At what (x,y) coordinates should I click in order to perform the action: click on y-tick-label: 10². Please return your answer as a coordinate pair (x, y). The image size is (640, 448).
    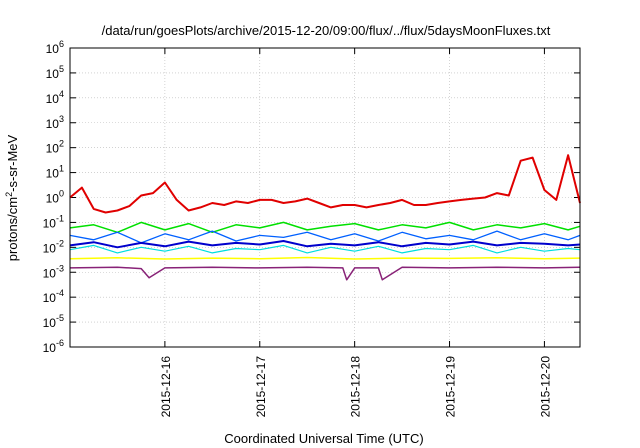
    Looking at the image, I should click on (55, 147).